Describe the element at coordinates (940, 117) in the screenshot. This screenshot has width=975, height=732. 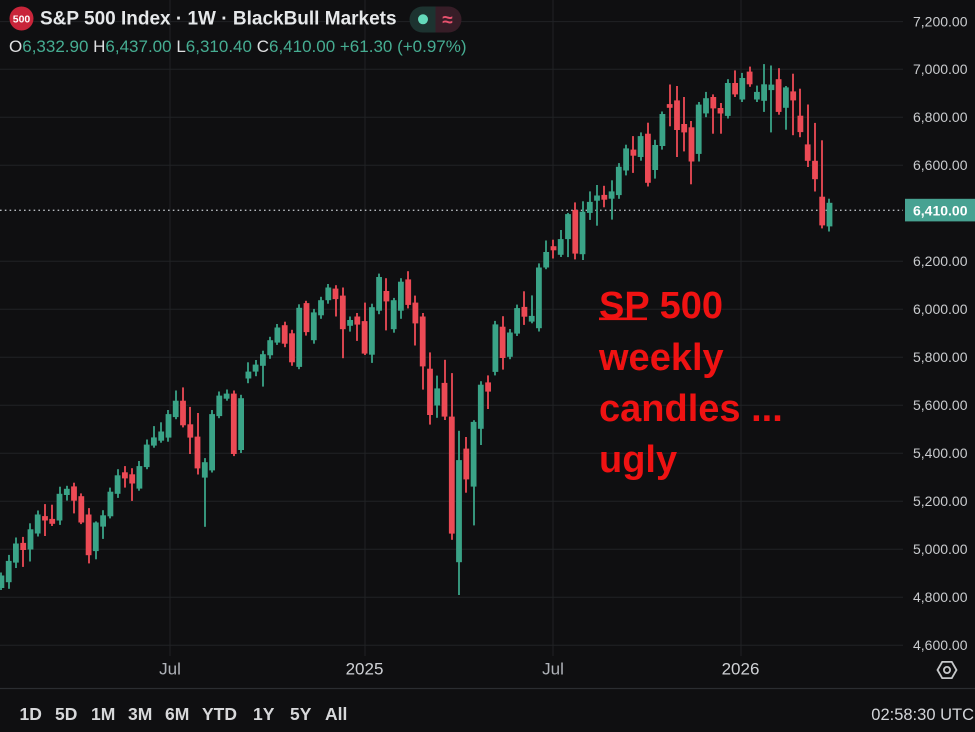
I see `svg-text: 6,800.00` at that location.